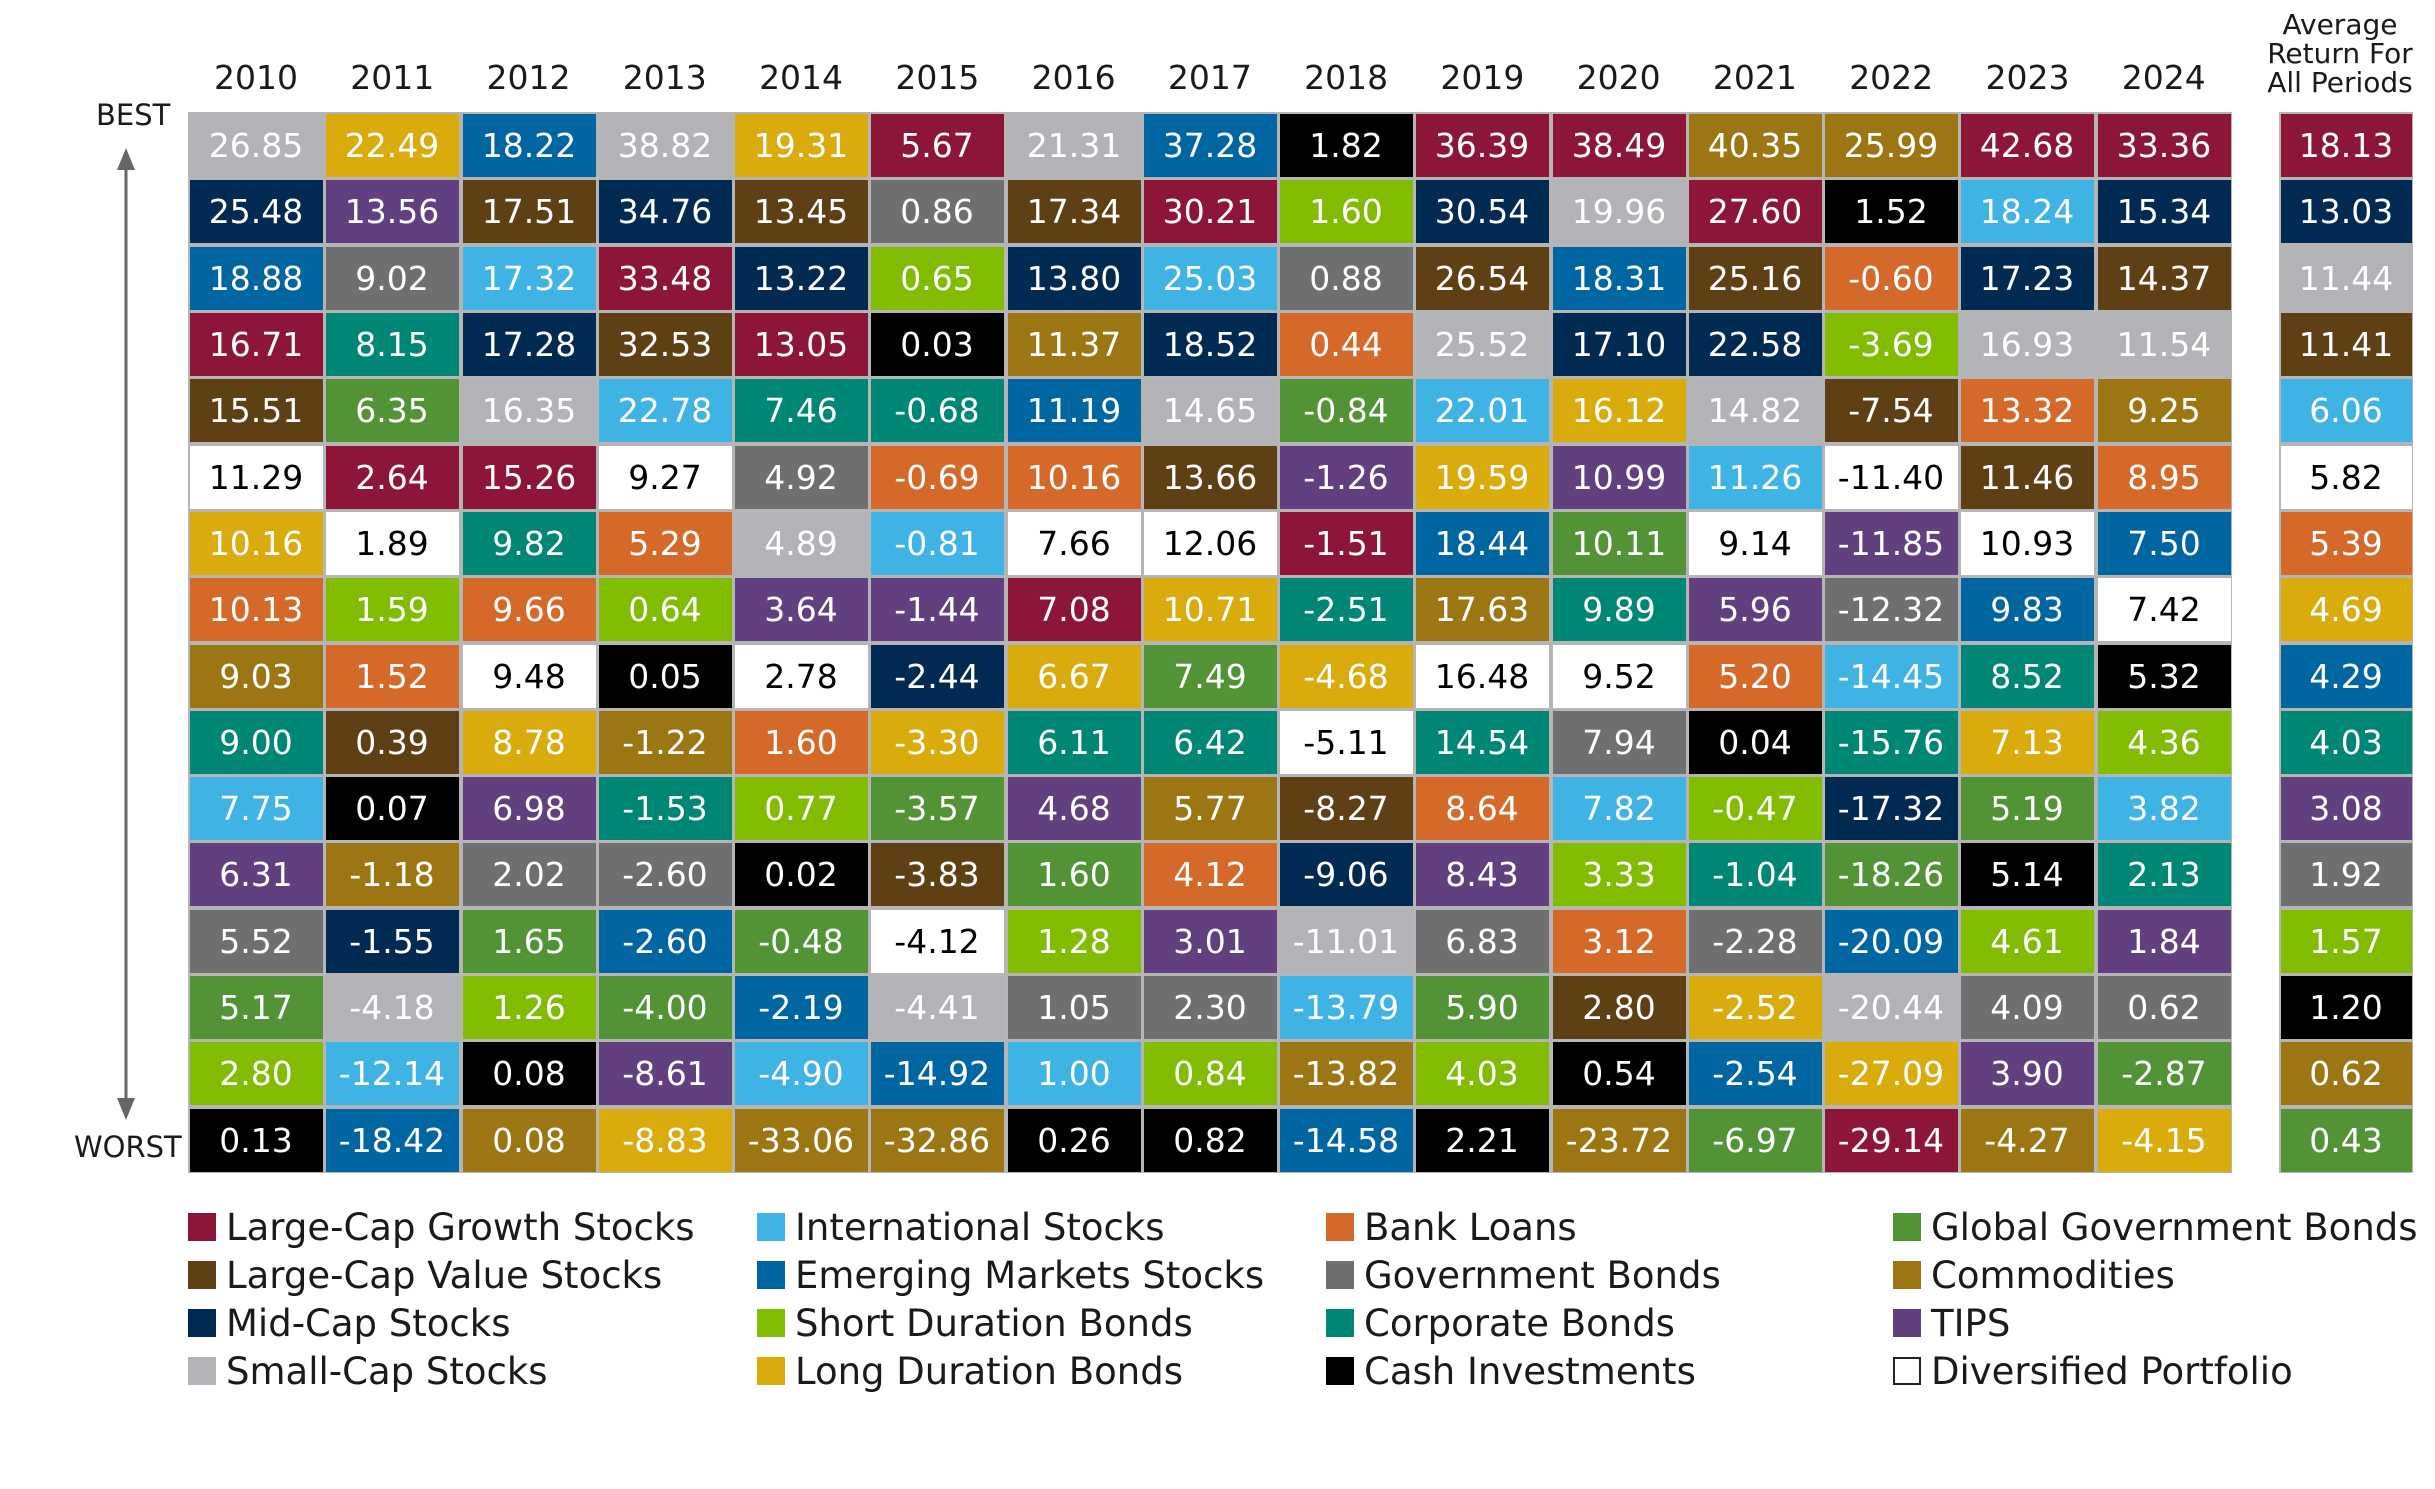 This screenshot has width=2435, height=1489. I want to click on return-cell-bl: 13.32, so click(2027, 410).